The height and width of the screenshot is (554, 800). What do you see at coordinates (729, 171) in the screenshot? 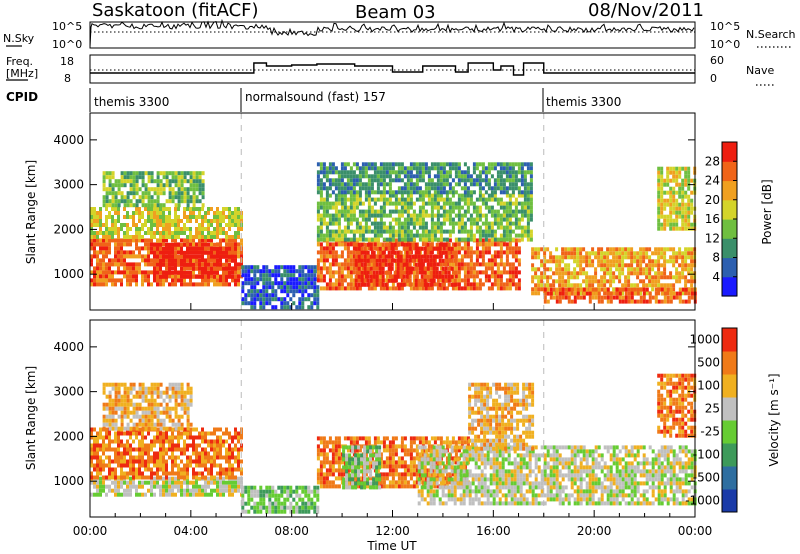
I see `power-colorbar-swatch` at bounding box center [729, 171].